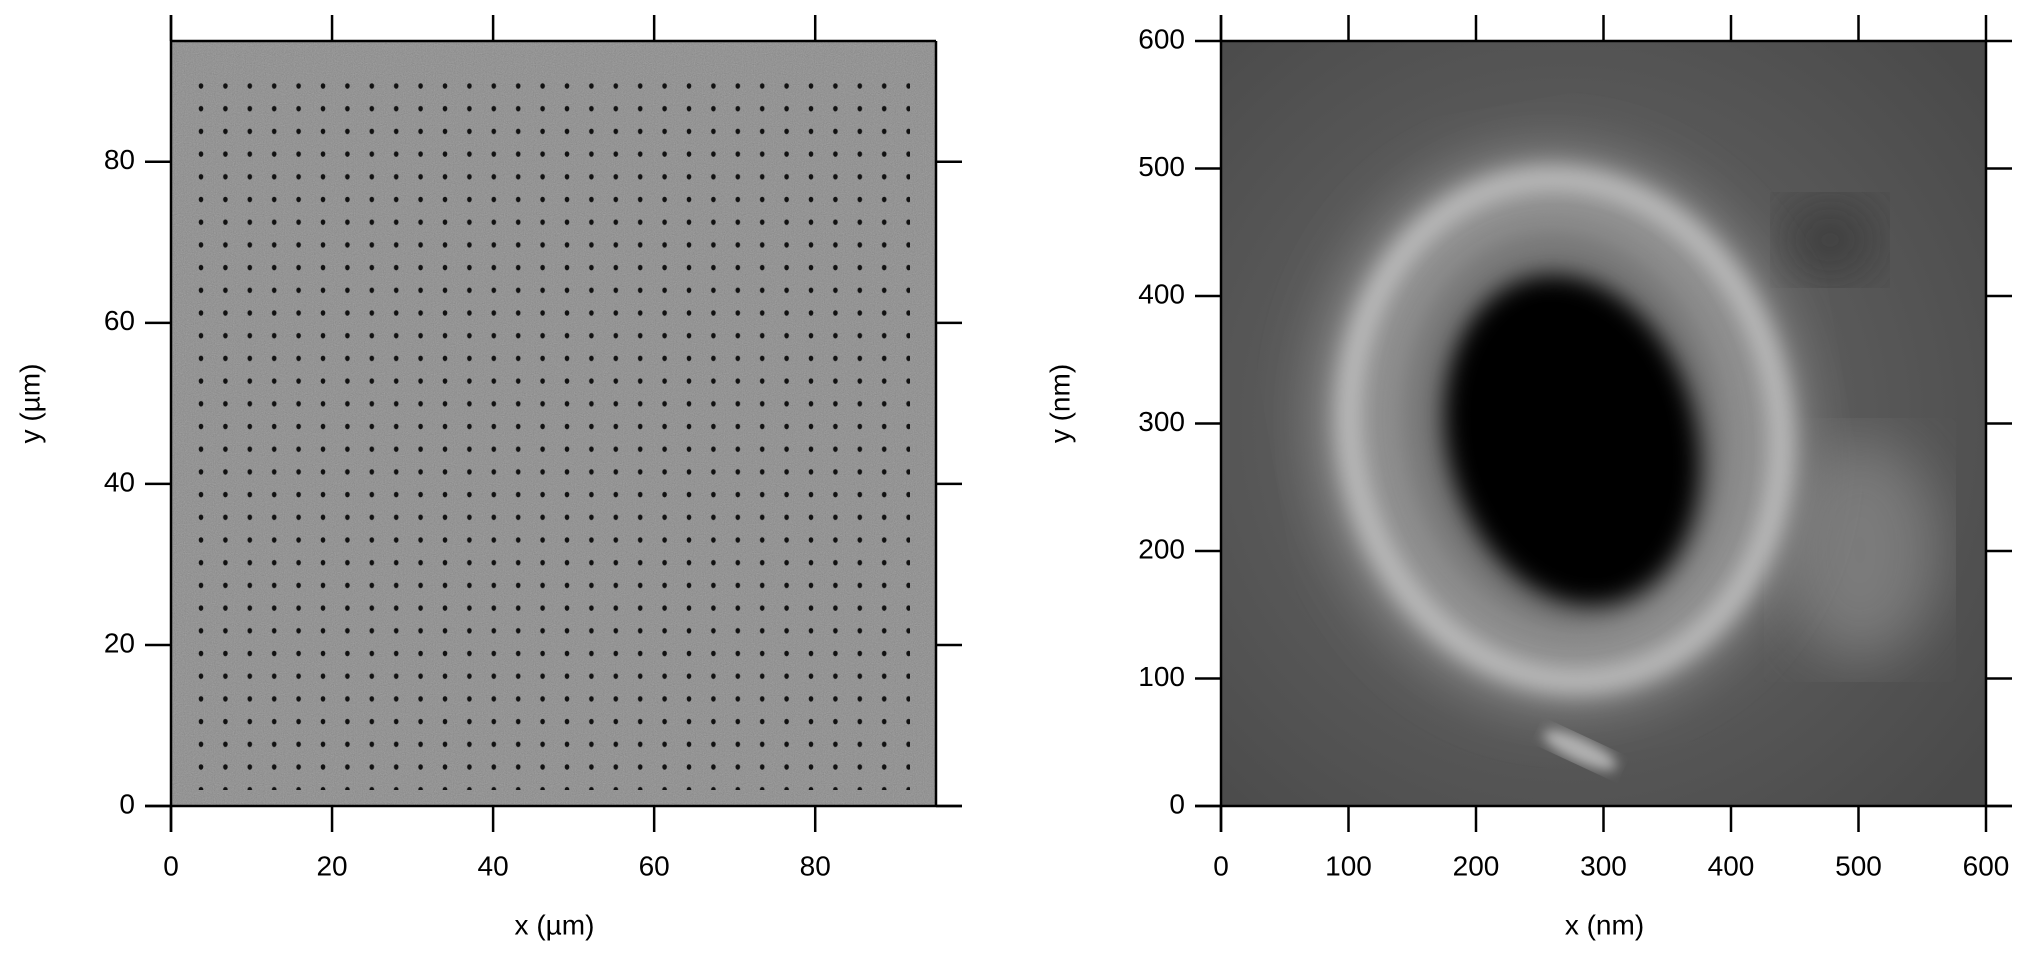  What do you see at coordinates (1603, 865) in the screenshot?
I see `x-tick-label: 300` at bounding box center [1603, 865].